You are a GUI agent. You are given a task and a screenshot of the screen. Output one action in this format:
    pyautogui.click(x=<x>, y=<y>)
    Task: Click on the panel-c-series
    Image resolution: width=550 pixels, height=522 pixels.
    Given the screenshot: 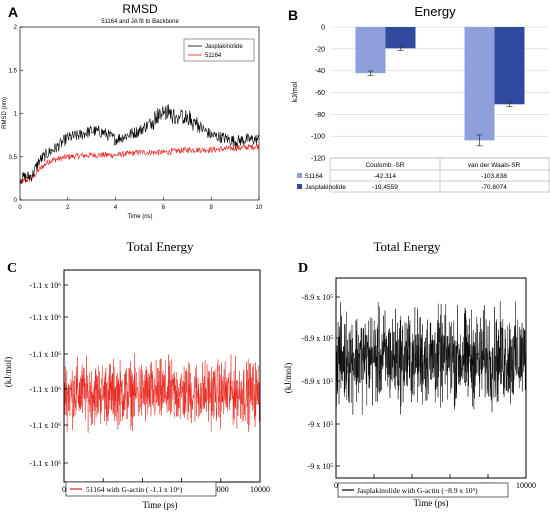 What is the action you would take?
    pyautogui.click(x=162, y=393)
    